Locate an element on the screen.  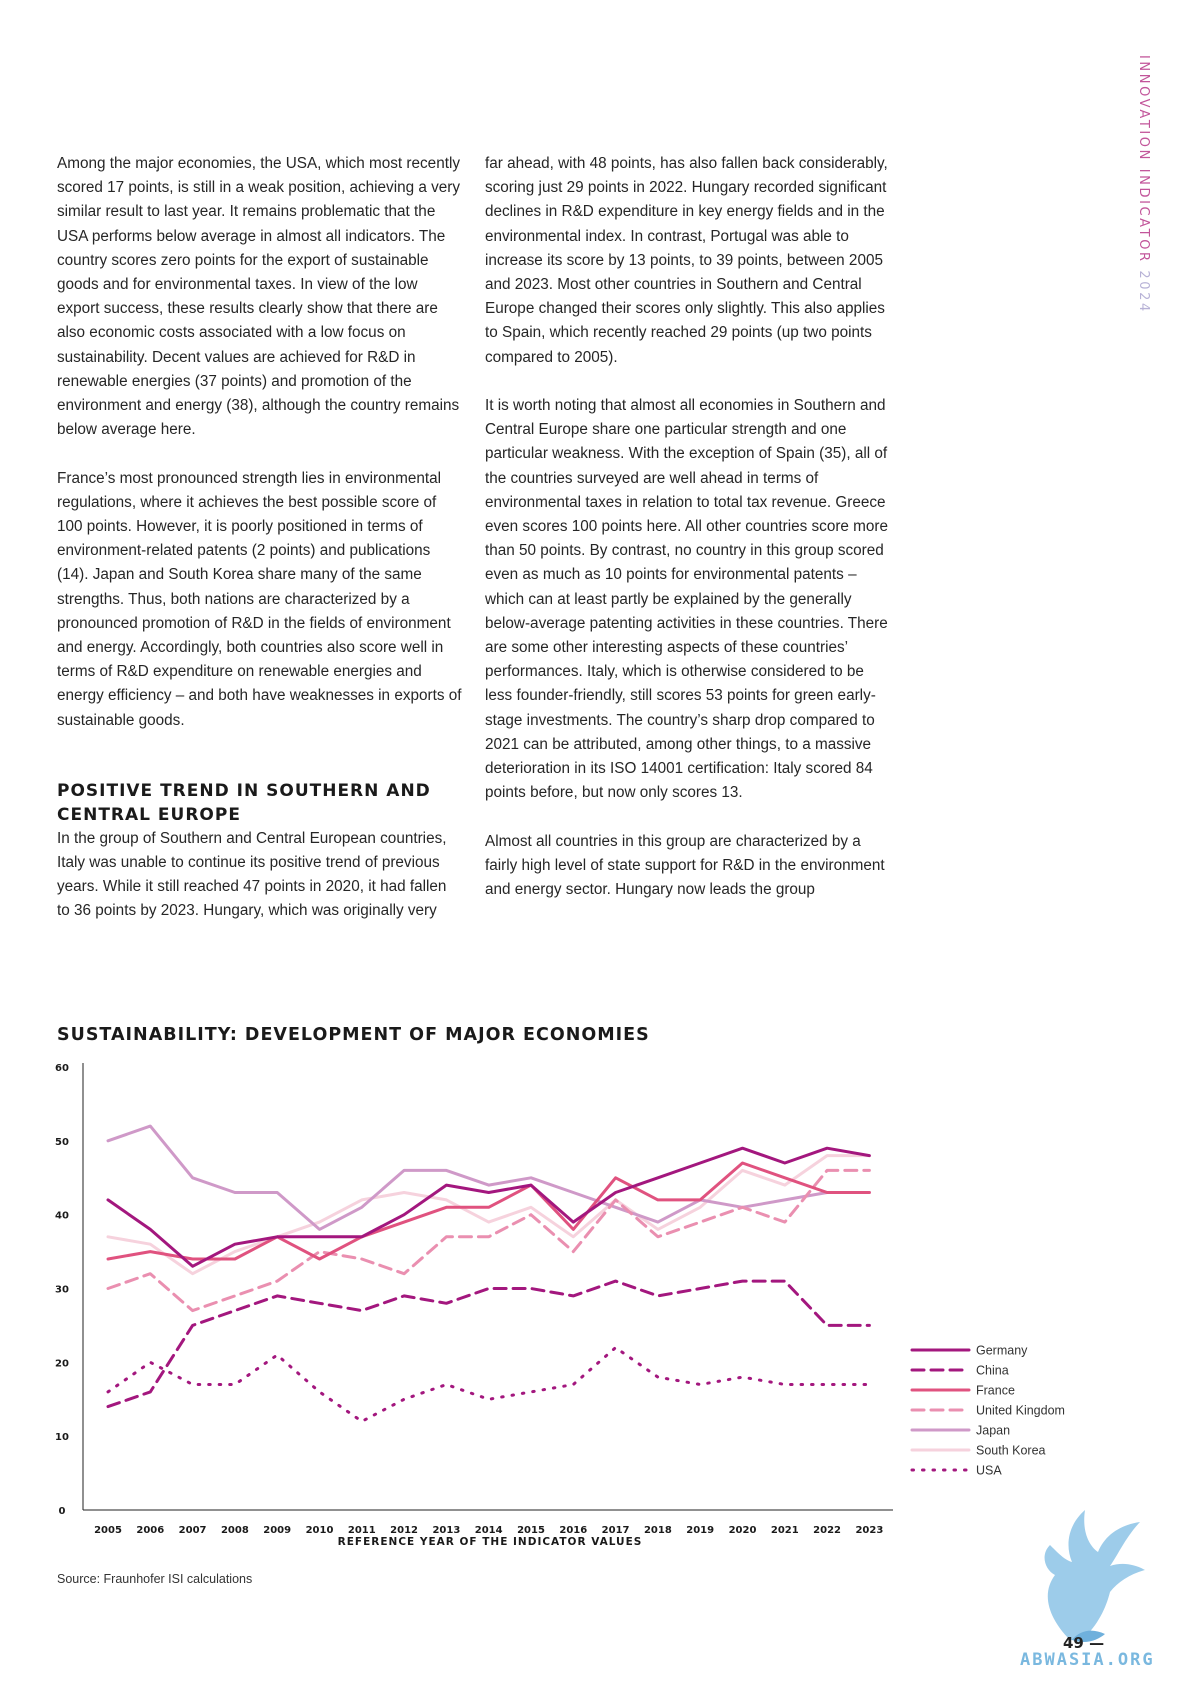
legend-label-south-korea: South Korea is located at coordinates (1011, 1451).